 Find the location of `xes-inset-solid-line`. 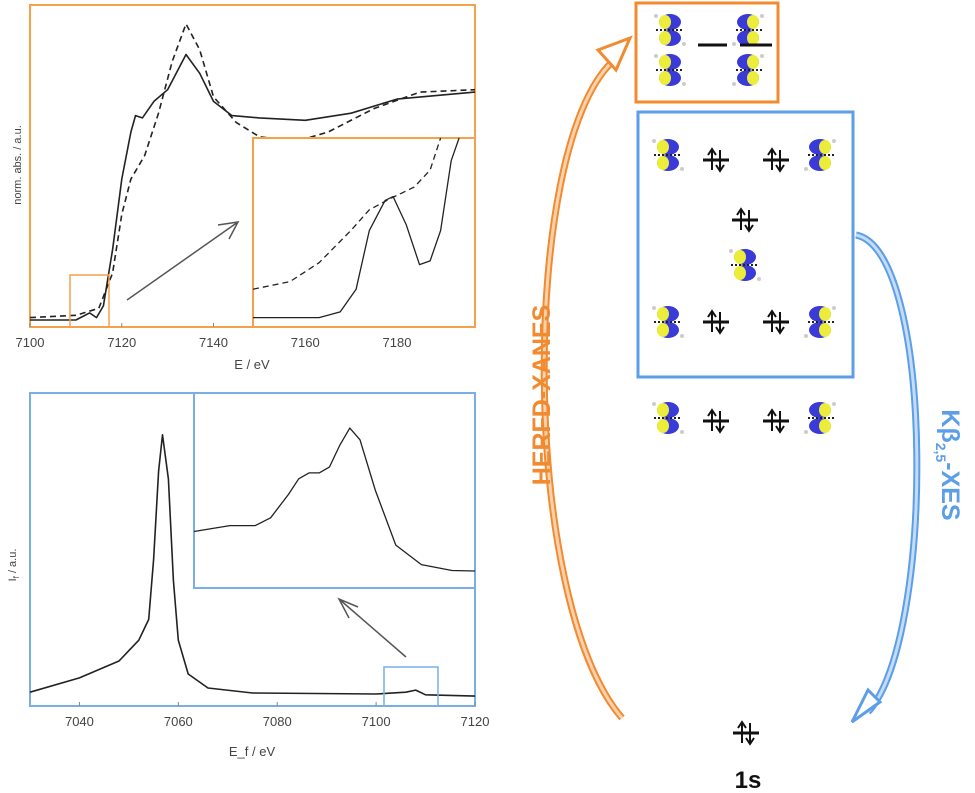

xes-inset-solid-line is located at coordinates (334, 499).